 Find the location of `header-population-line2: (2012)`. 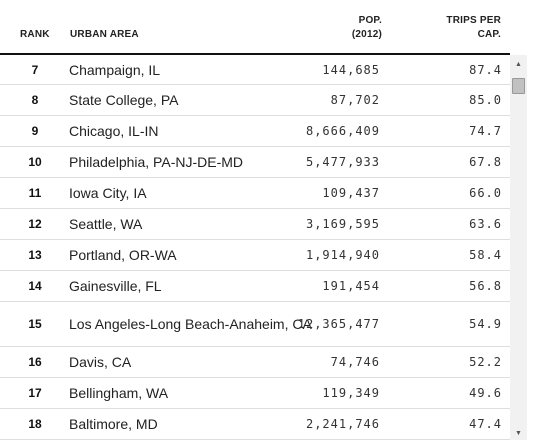

header-population-line2: (2012) is located at coordinates (366, 34).